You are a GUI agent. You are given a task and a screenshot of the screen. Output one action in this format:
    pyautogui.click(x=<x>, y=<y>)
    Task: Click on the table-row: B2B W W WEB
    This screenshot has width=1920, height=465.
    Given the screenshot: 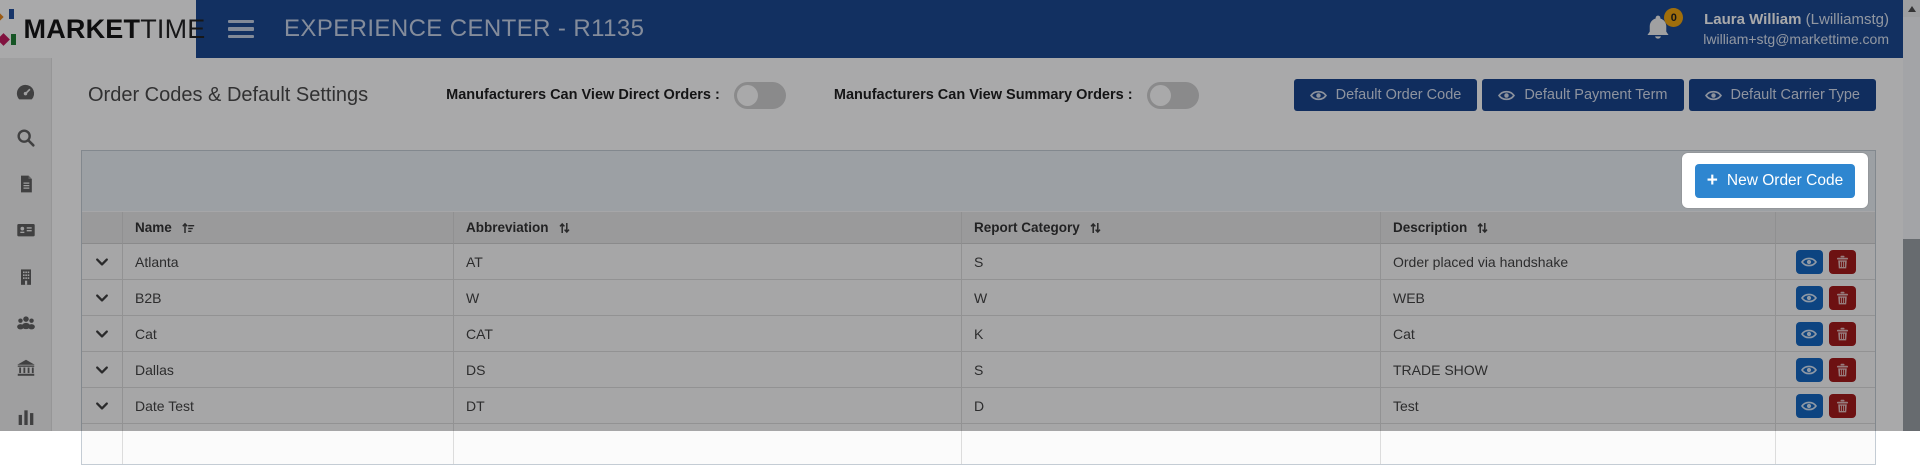 What is the action you would take?
    pyautogui.click(x=978, y=298)
    